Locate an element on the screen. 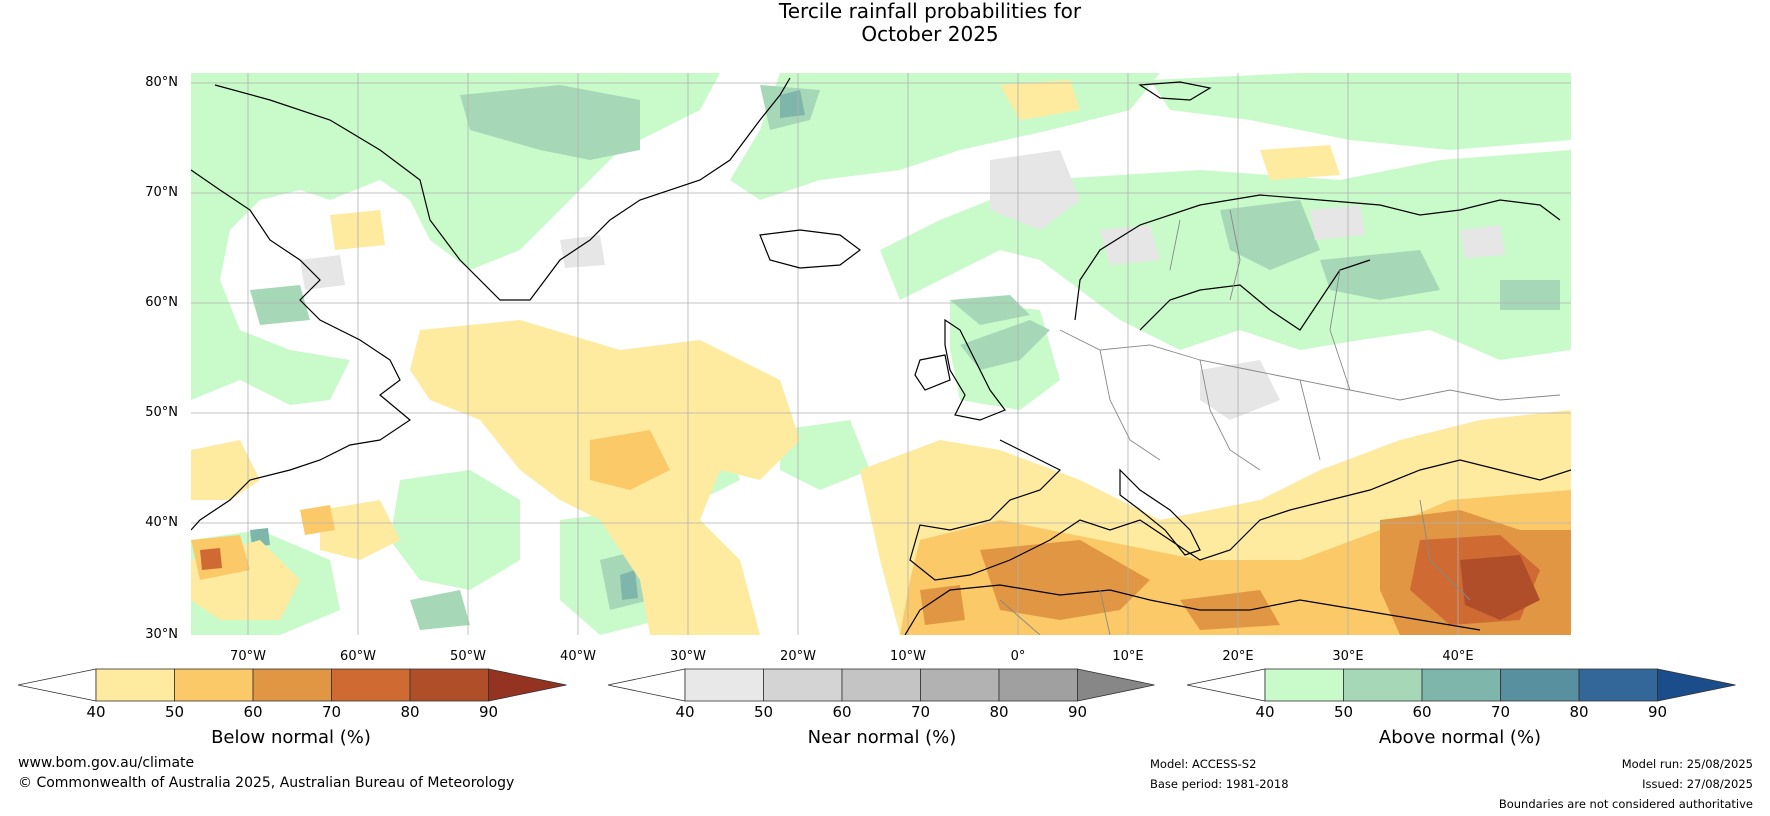 The width and height of the screenshot is (1770, 816). britain-coast is located at coordinates (975, 369).